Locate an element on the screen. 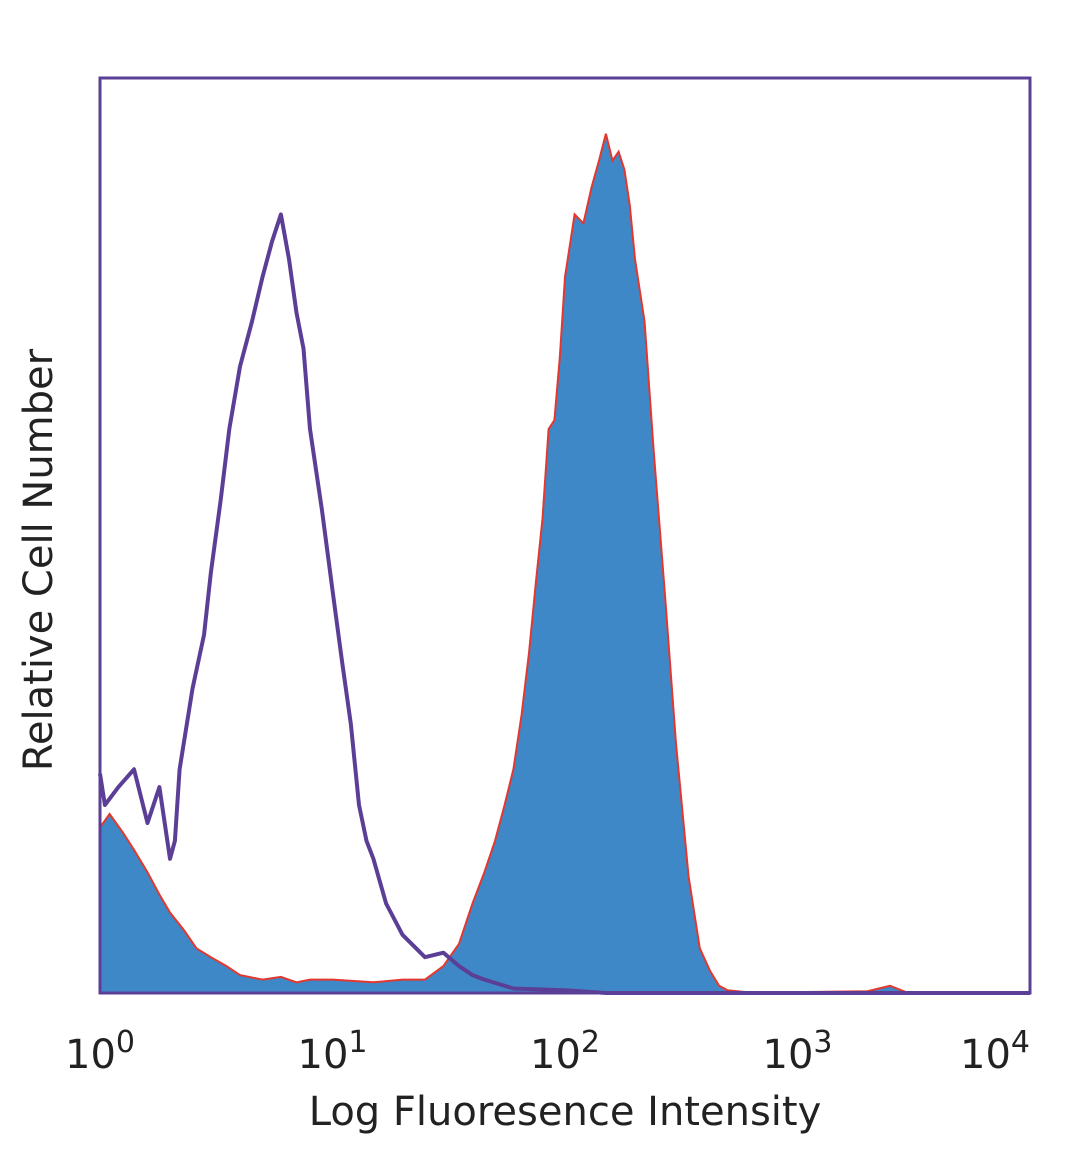 This screenshot has height=1169, width=1080. x-axis-label: Log Fluoresence Intensity is located at coordinates (565, 1112).